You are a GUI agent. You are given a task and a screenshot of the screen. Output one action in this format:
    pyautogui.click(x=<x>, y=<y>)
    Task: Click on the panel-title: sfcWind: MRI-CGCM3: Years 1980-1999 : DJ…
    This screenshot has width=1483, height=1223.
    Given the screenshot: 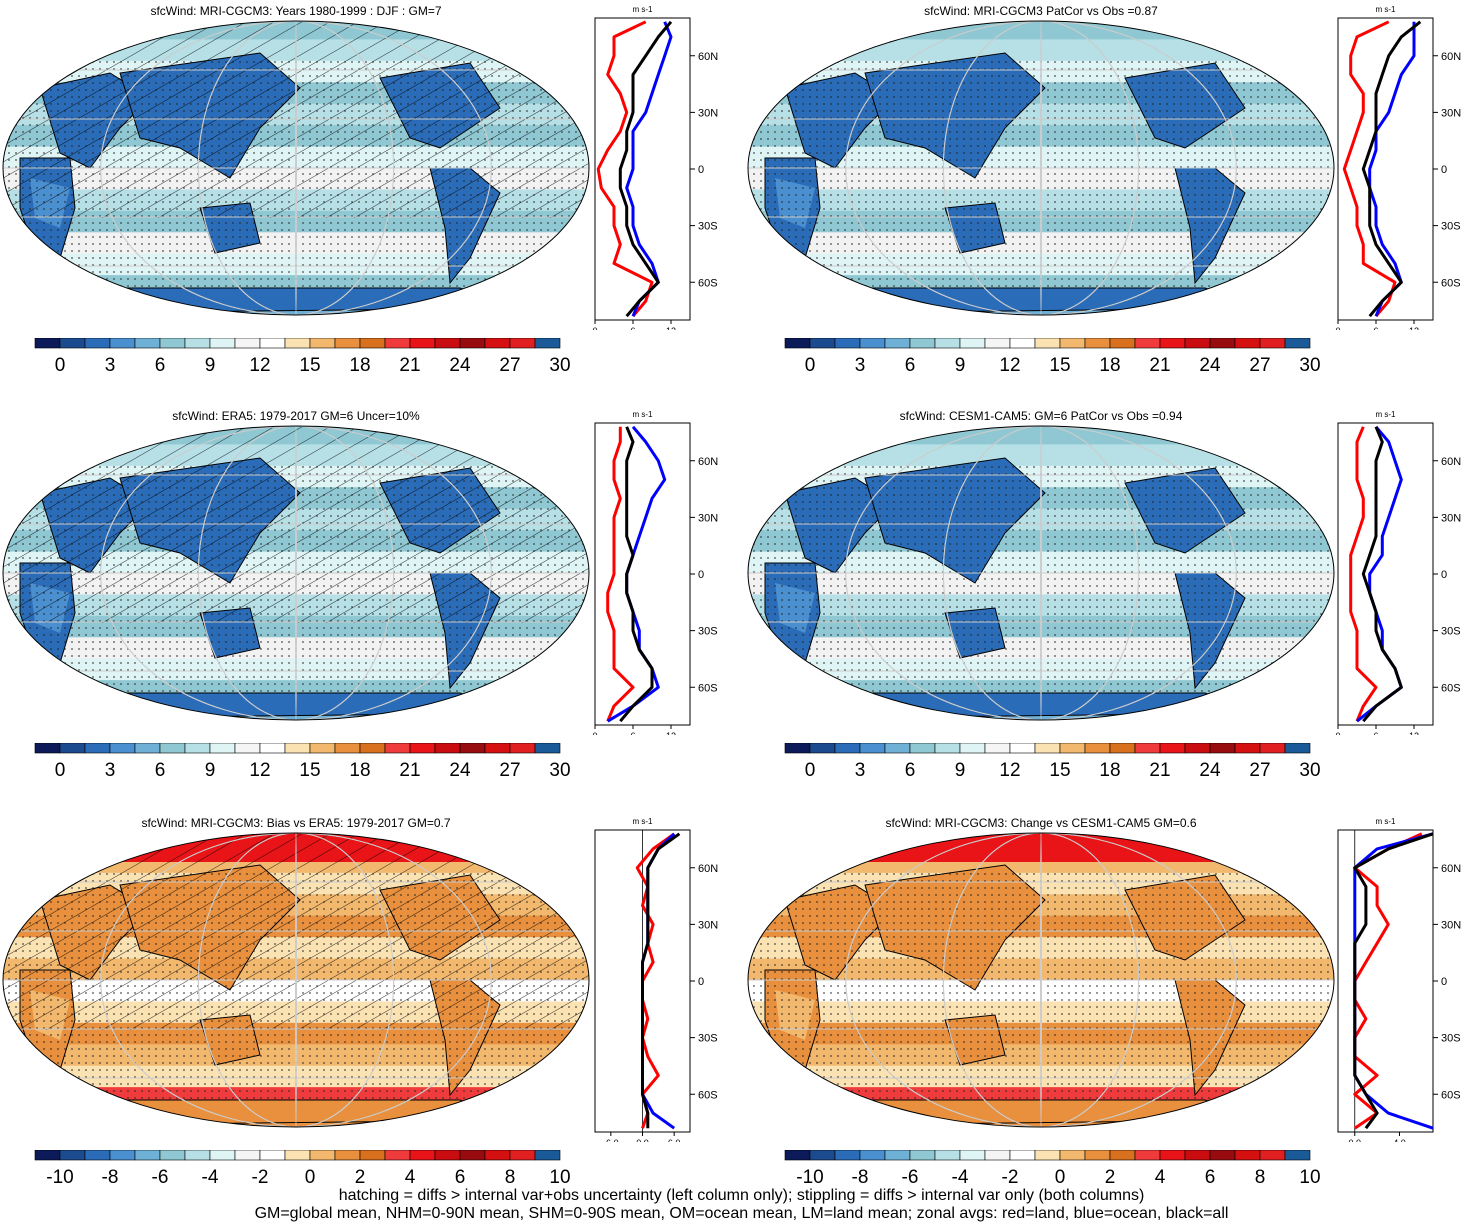 What is the action you would take?
    pyautogui.click(x=296, y=11)
    